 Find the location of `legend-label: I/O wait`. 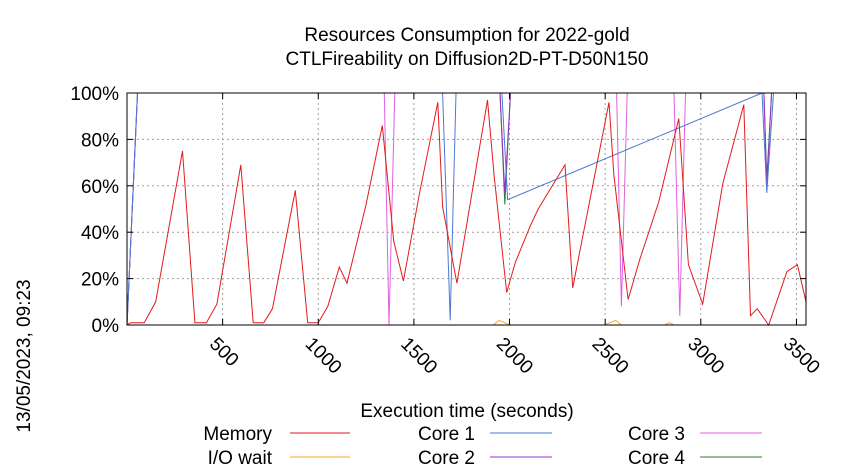

legend-label: I/O wait is located at coordinates (240, 458).